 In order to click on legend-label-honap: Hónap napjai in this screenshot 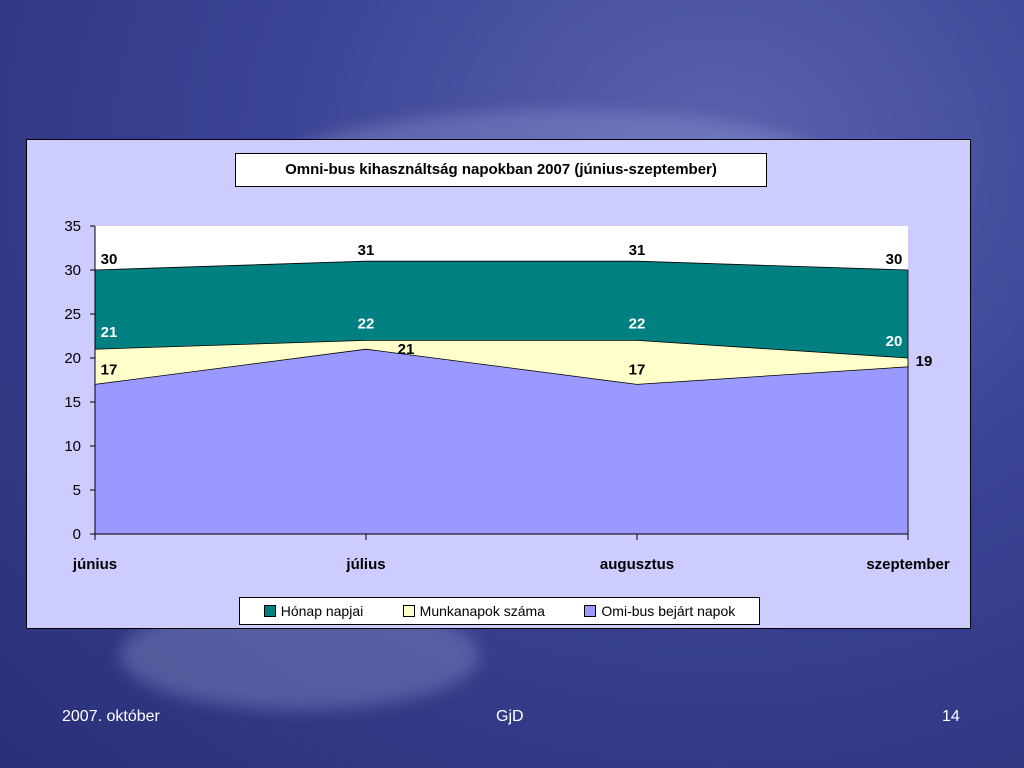, I will do `click(322, 611)`.